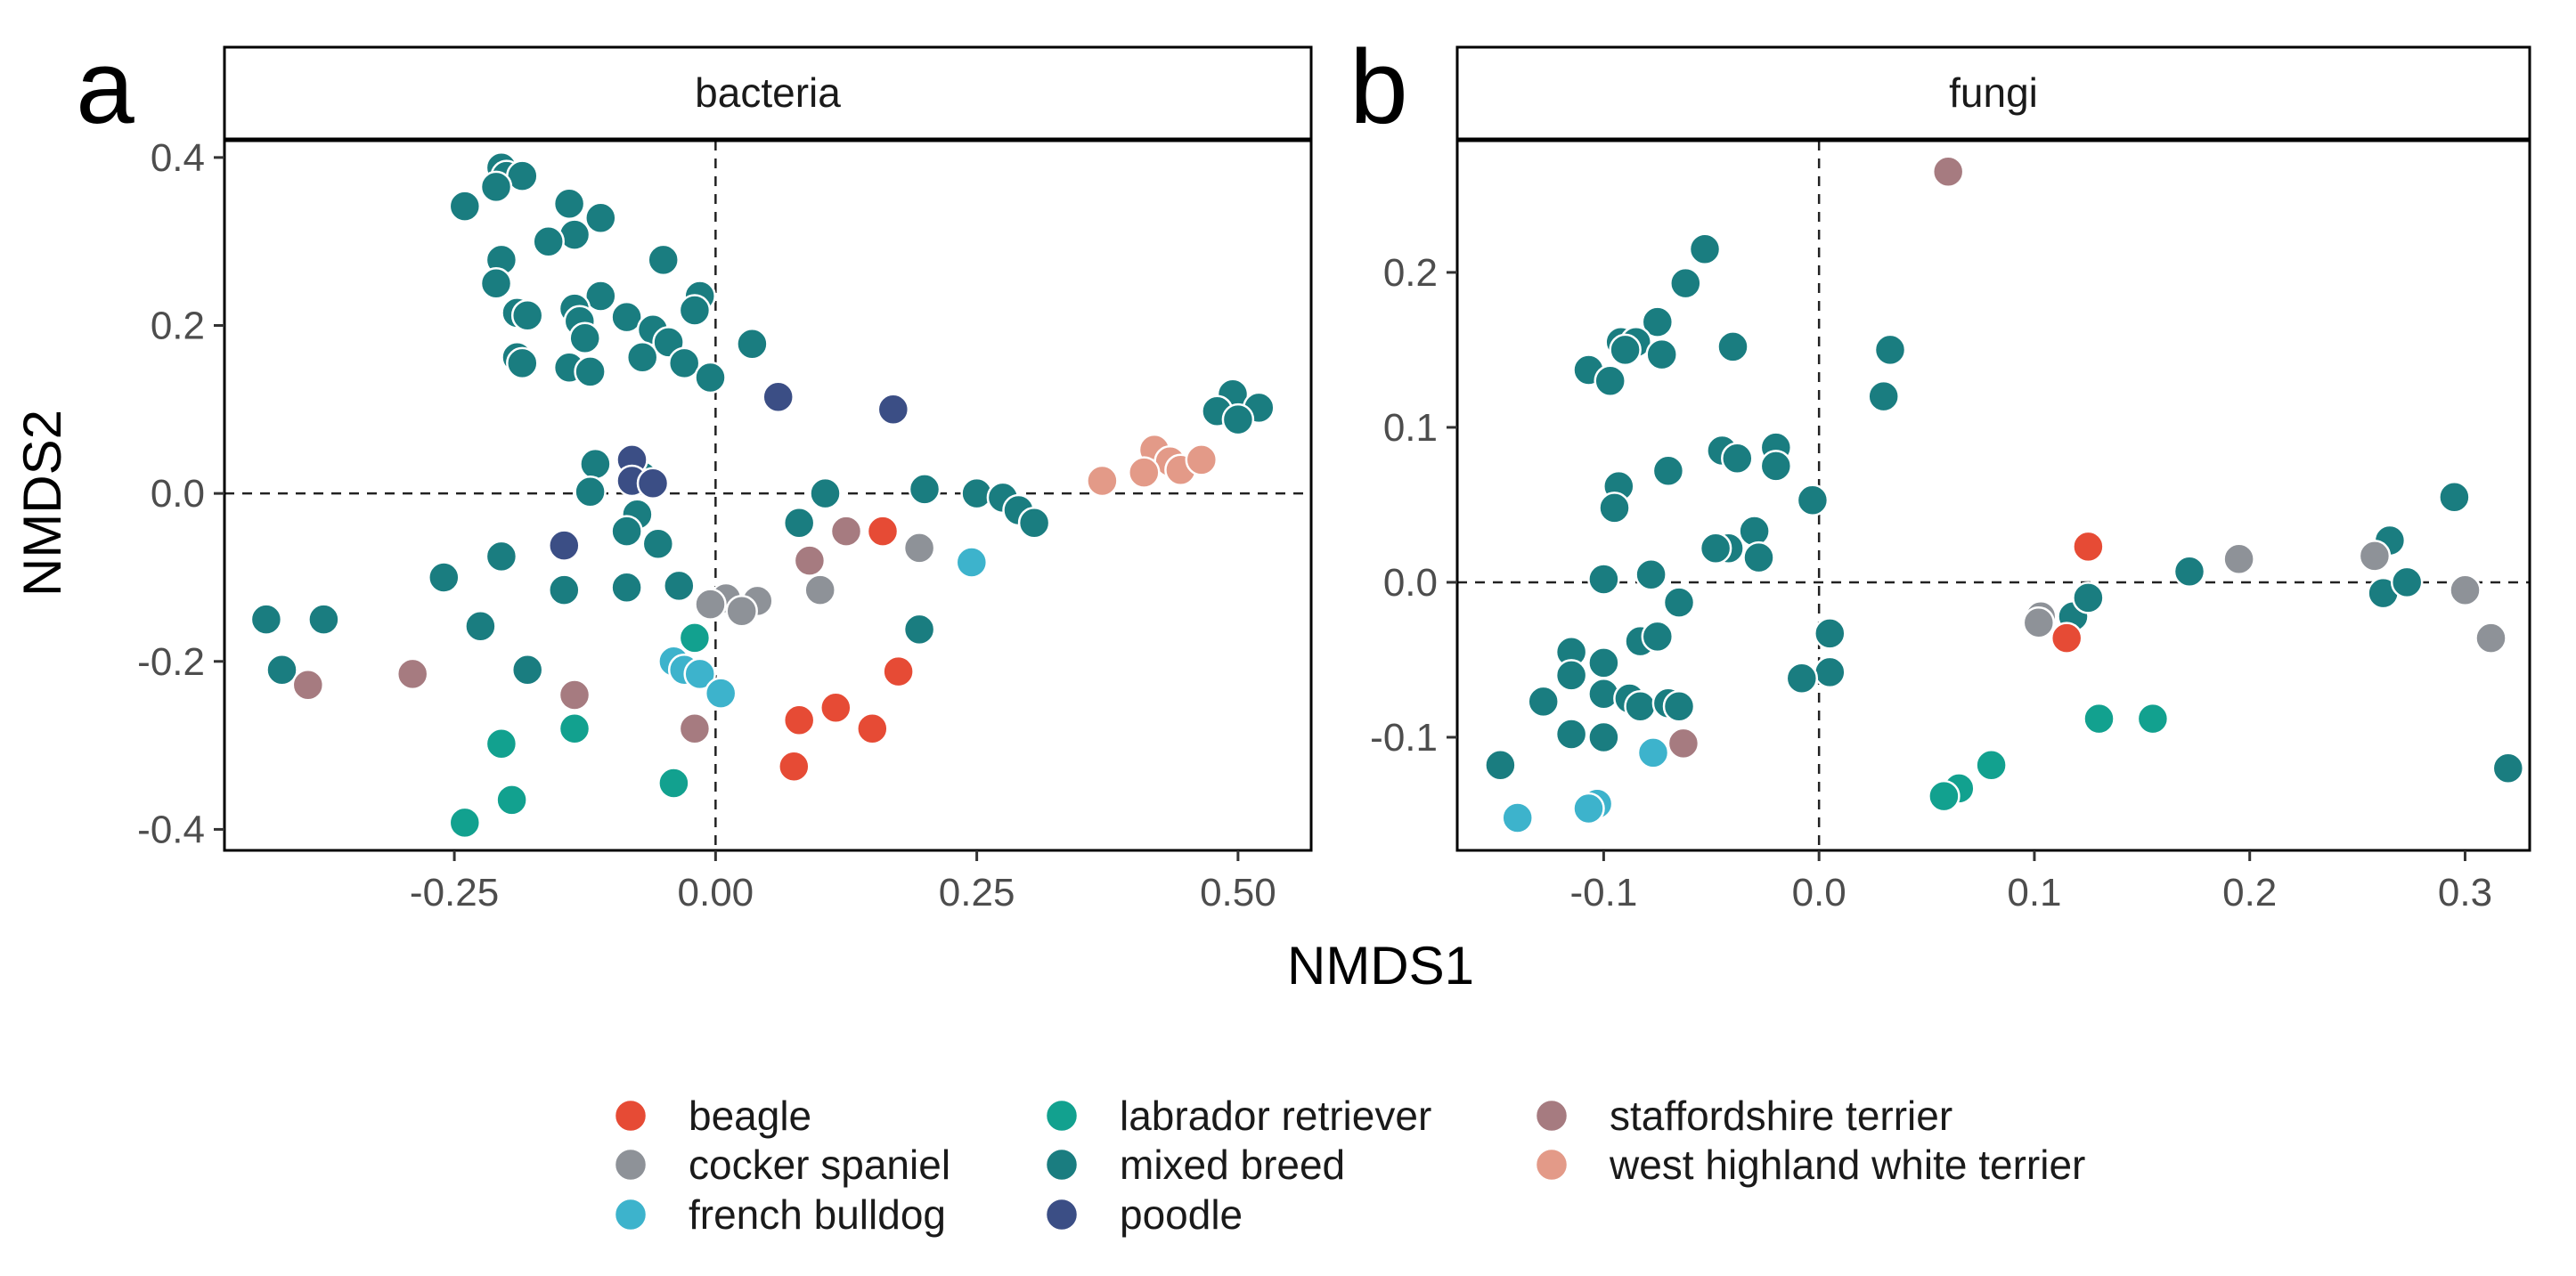  I want to click on strip-background, so click(768, 93).